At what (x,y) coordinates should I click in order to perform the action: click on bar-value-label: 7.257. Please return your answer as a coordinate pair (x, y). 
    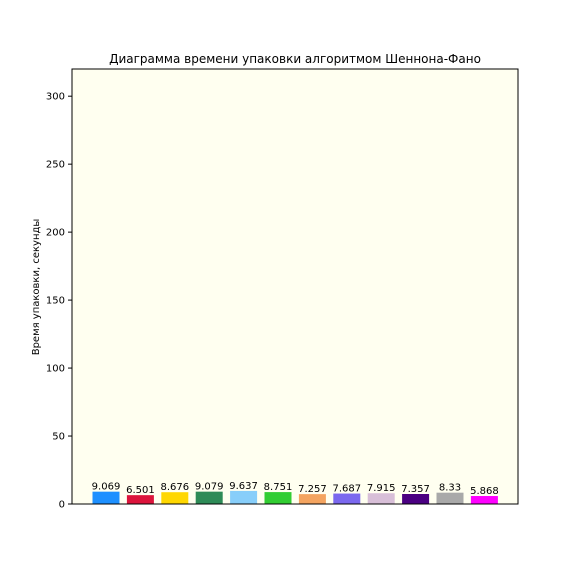
    Looking at the image, I should click on (312, 489).